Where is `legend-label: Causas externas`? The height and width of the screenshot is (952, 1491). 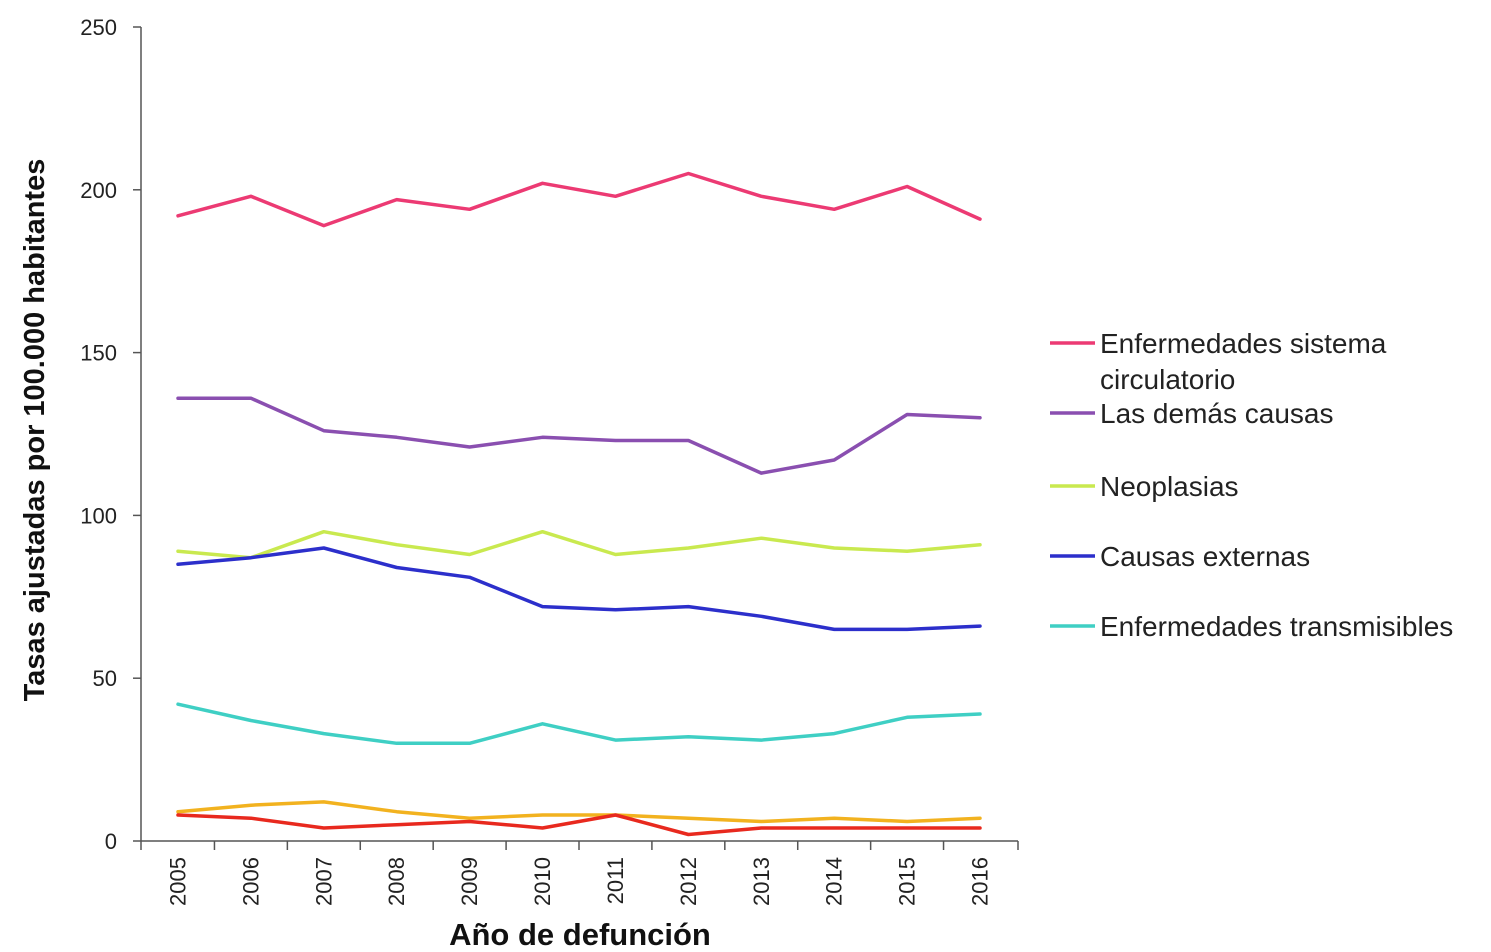 legend-label: Causas externas is located at coordinates (1205, 556).